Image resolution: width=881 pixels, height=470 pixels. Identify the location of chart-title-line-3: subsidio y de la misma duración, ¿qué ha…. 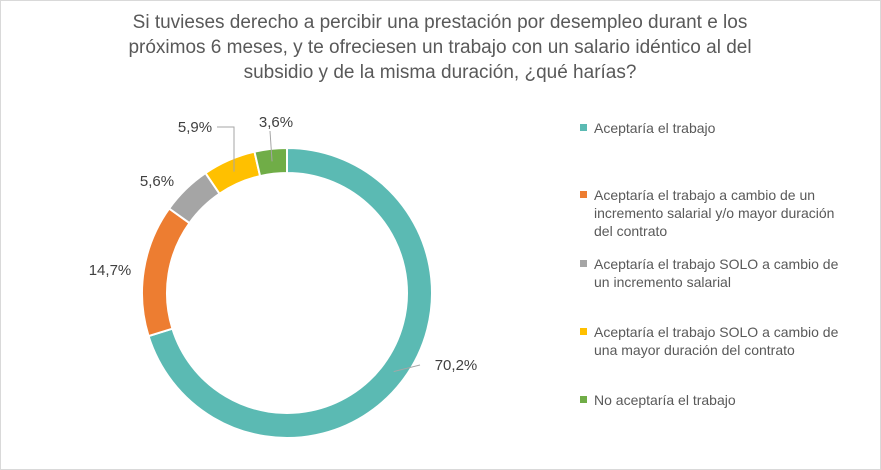
(440, 72).